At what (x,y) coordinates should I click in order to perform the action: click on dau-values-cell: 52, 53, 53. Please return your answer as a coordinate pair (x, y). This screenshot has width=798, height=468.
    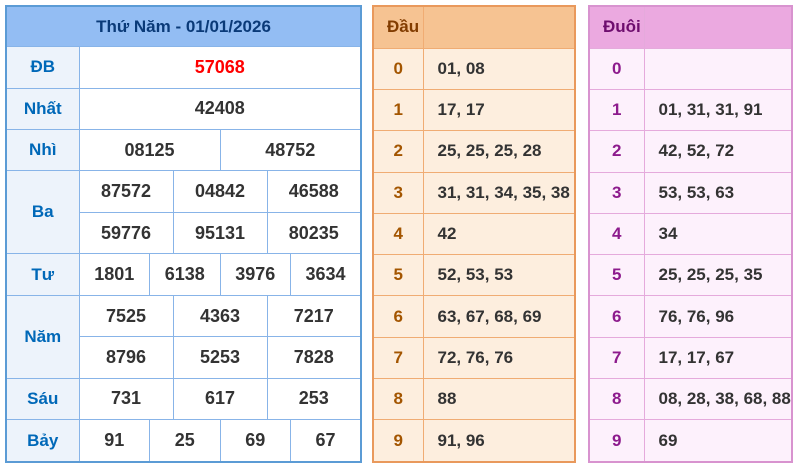
    Looking at the image, I should click on (499, 275).